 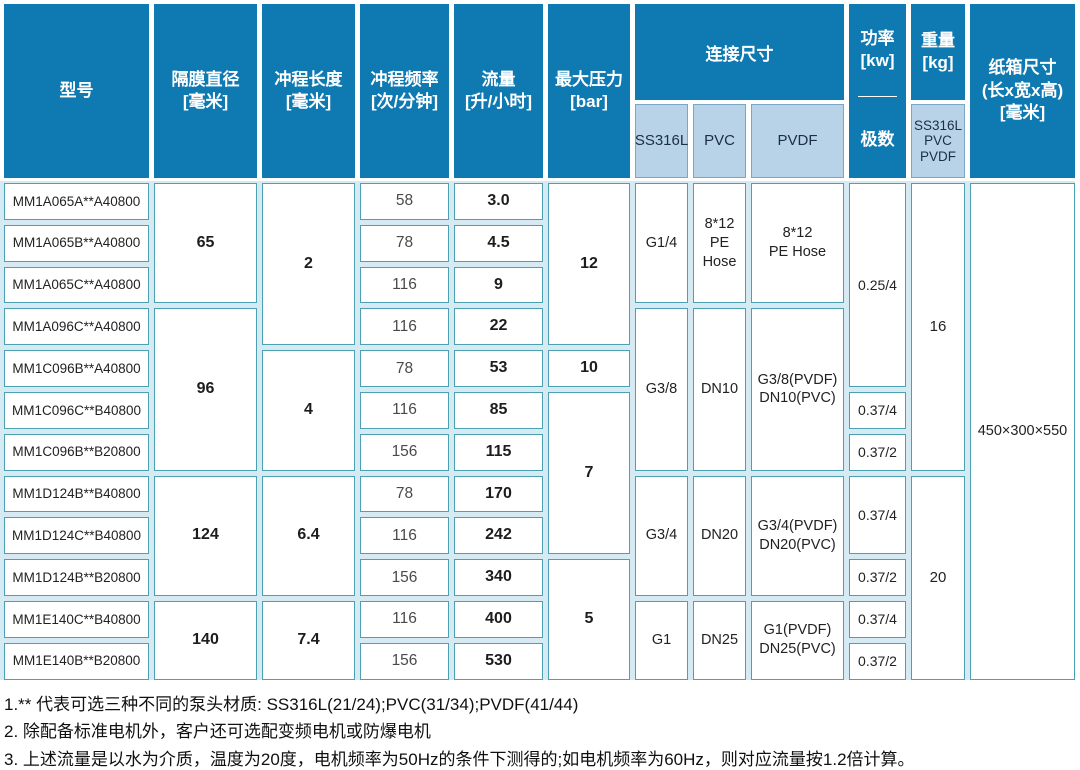 I want to click on cell-flow: 530, so click(x=498, y=661).